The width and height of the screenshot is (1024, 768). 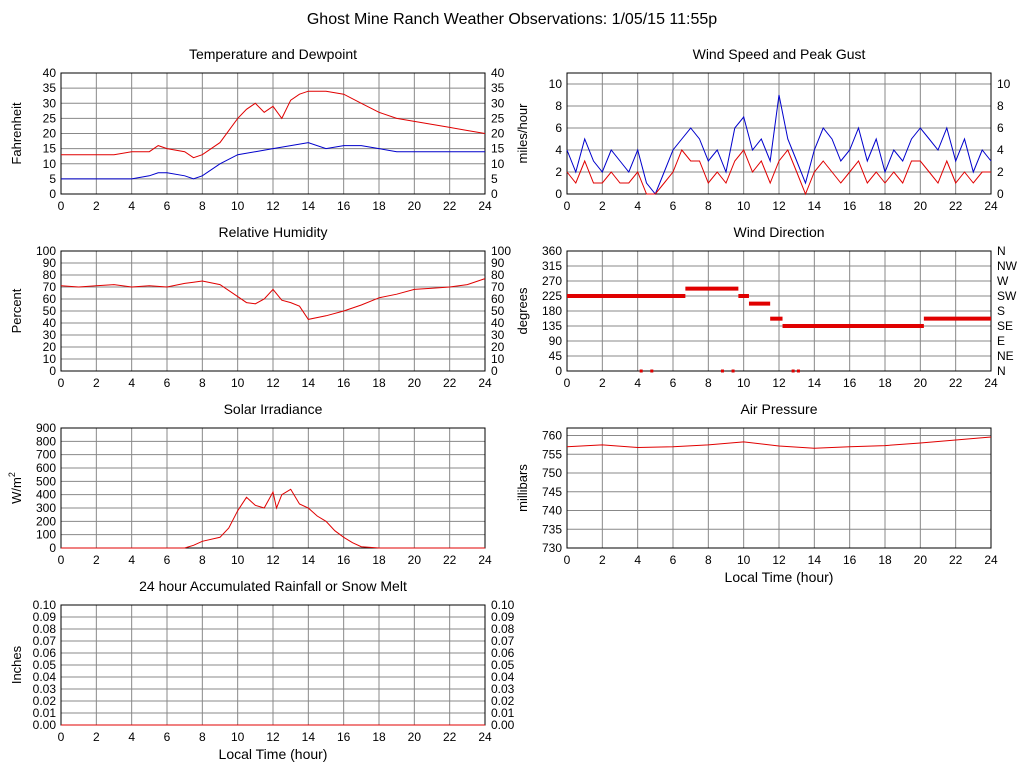 What do you see at coordinates (552, 473) in the screenshot?
I see `y-tick-label: 750` at bounding box center [552, 473].